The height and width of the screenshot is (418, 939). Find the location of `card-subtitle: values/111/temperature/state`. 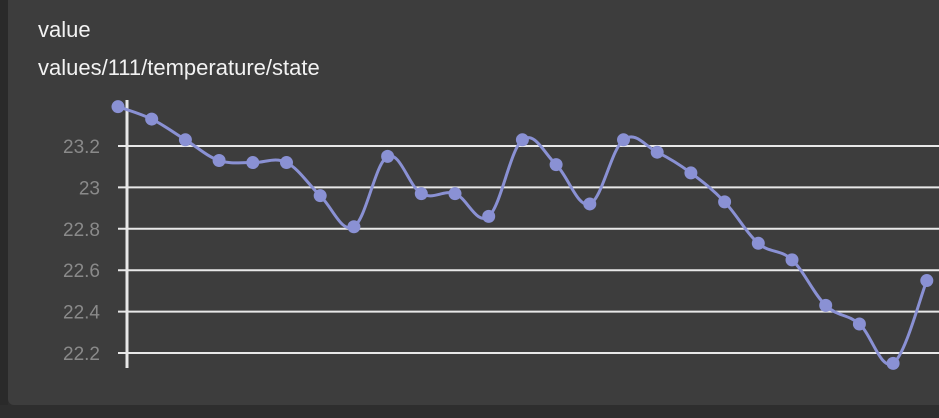

card-subtitle: values/111/temperature/state is located at coordinates (179, 67).